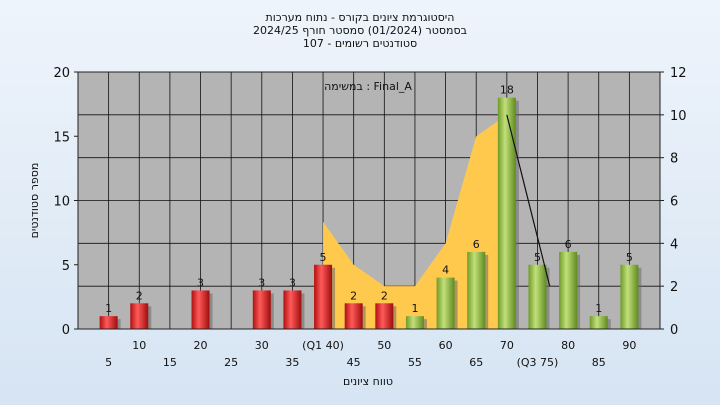 This screenshot has width=720, height=405. Describe the element at coordinates (201, 345) in the screenshot. I see `x-axis-tick-label: 20` at that location.